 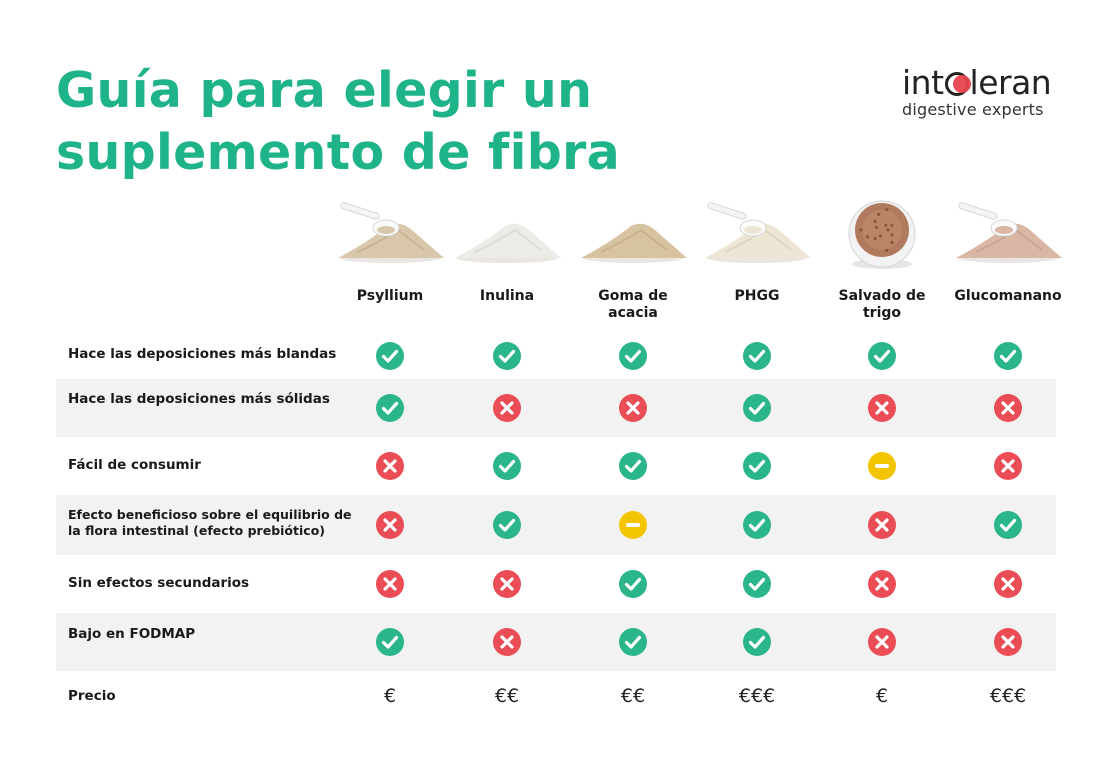 I want to click on powder-white-image, so click(x=507, y=237).